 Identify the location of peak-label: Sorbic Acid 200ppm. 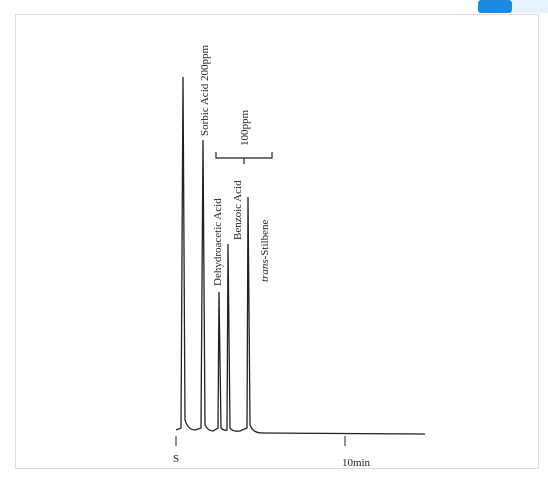
(205, 90).